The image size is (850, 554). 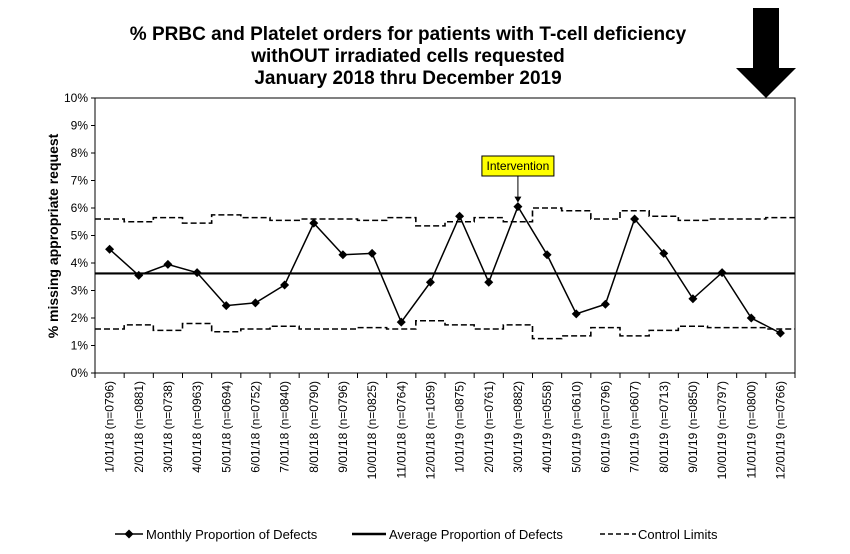 I want to click on y-tick-label: 7%, so click(x=80, y=181).